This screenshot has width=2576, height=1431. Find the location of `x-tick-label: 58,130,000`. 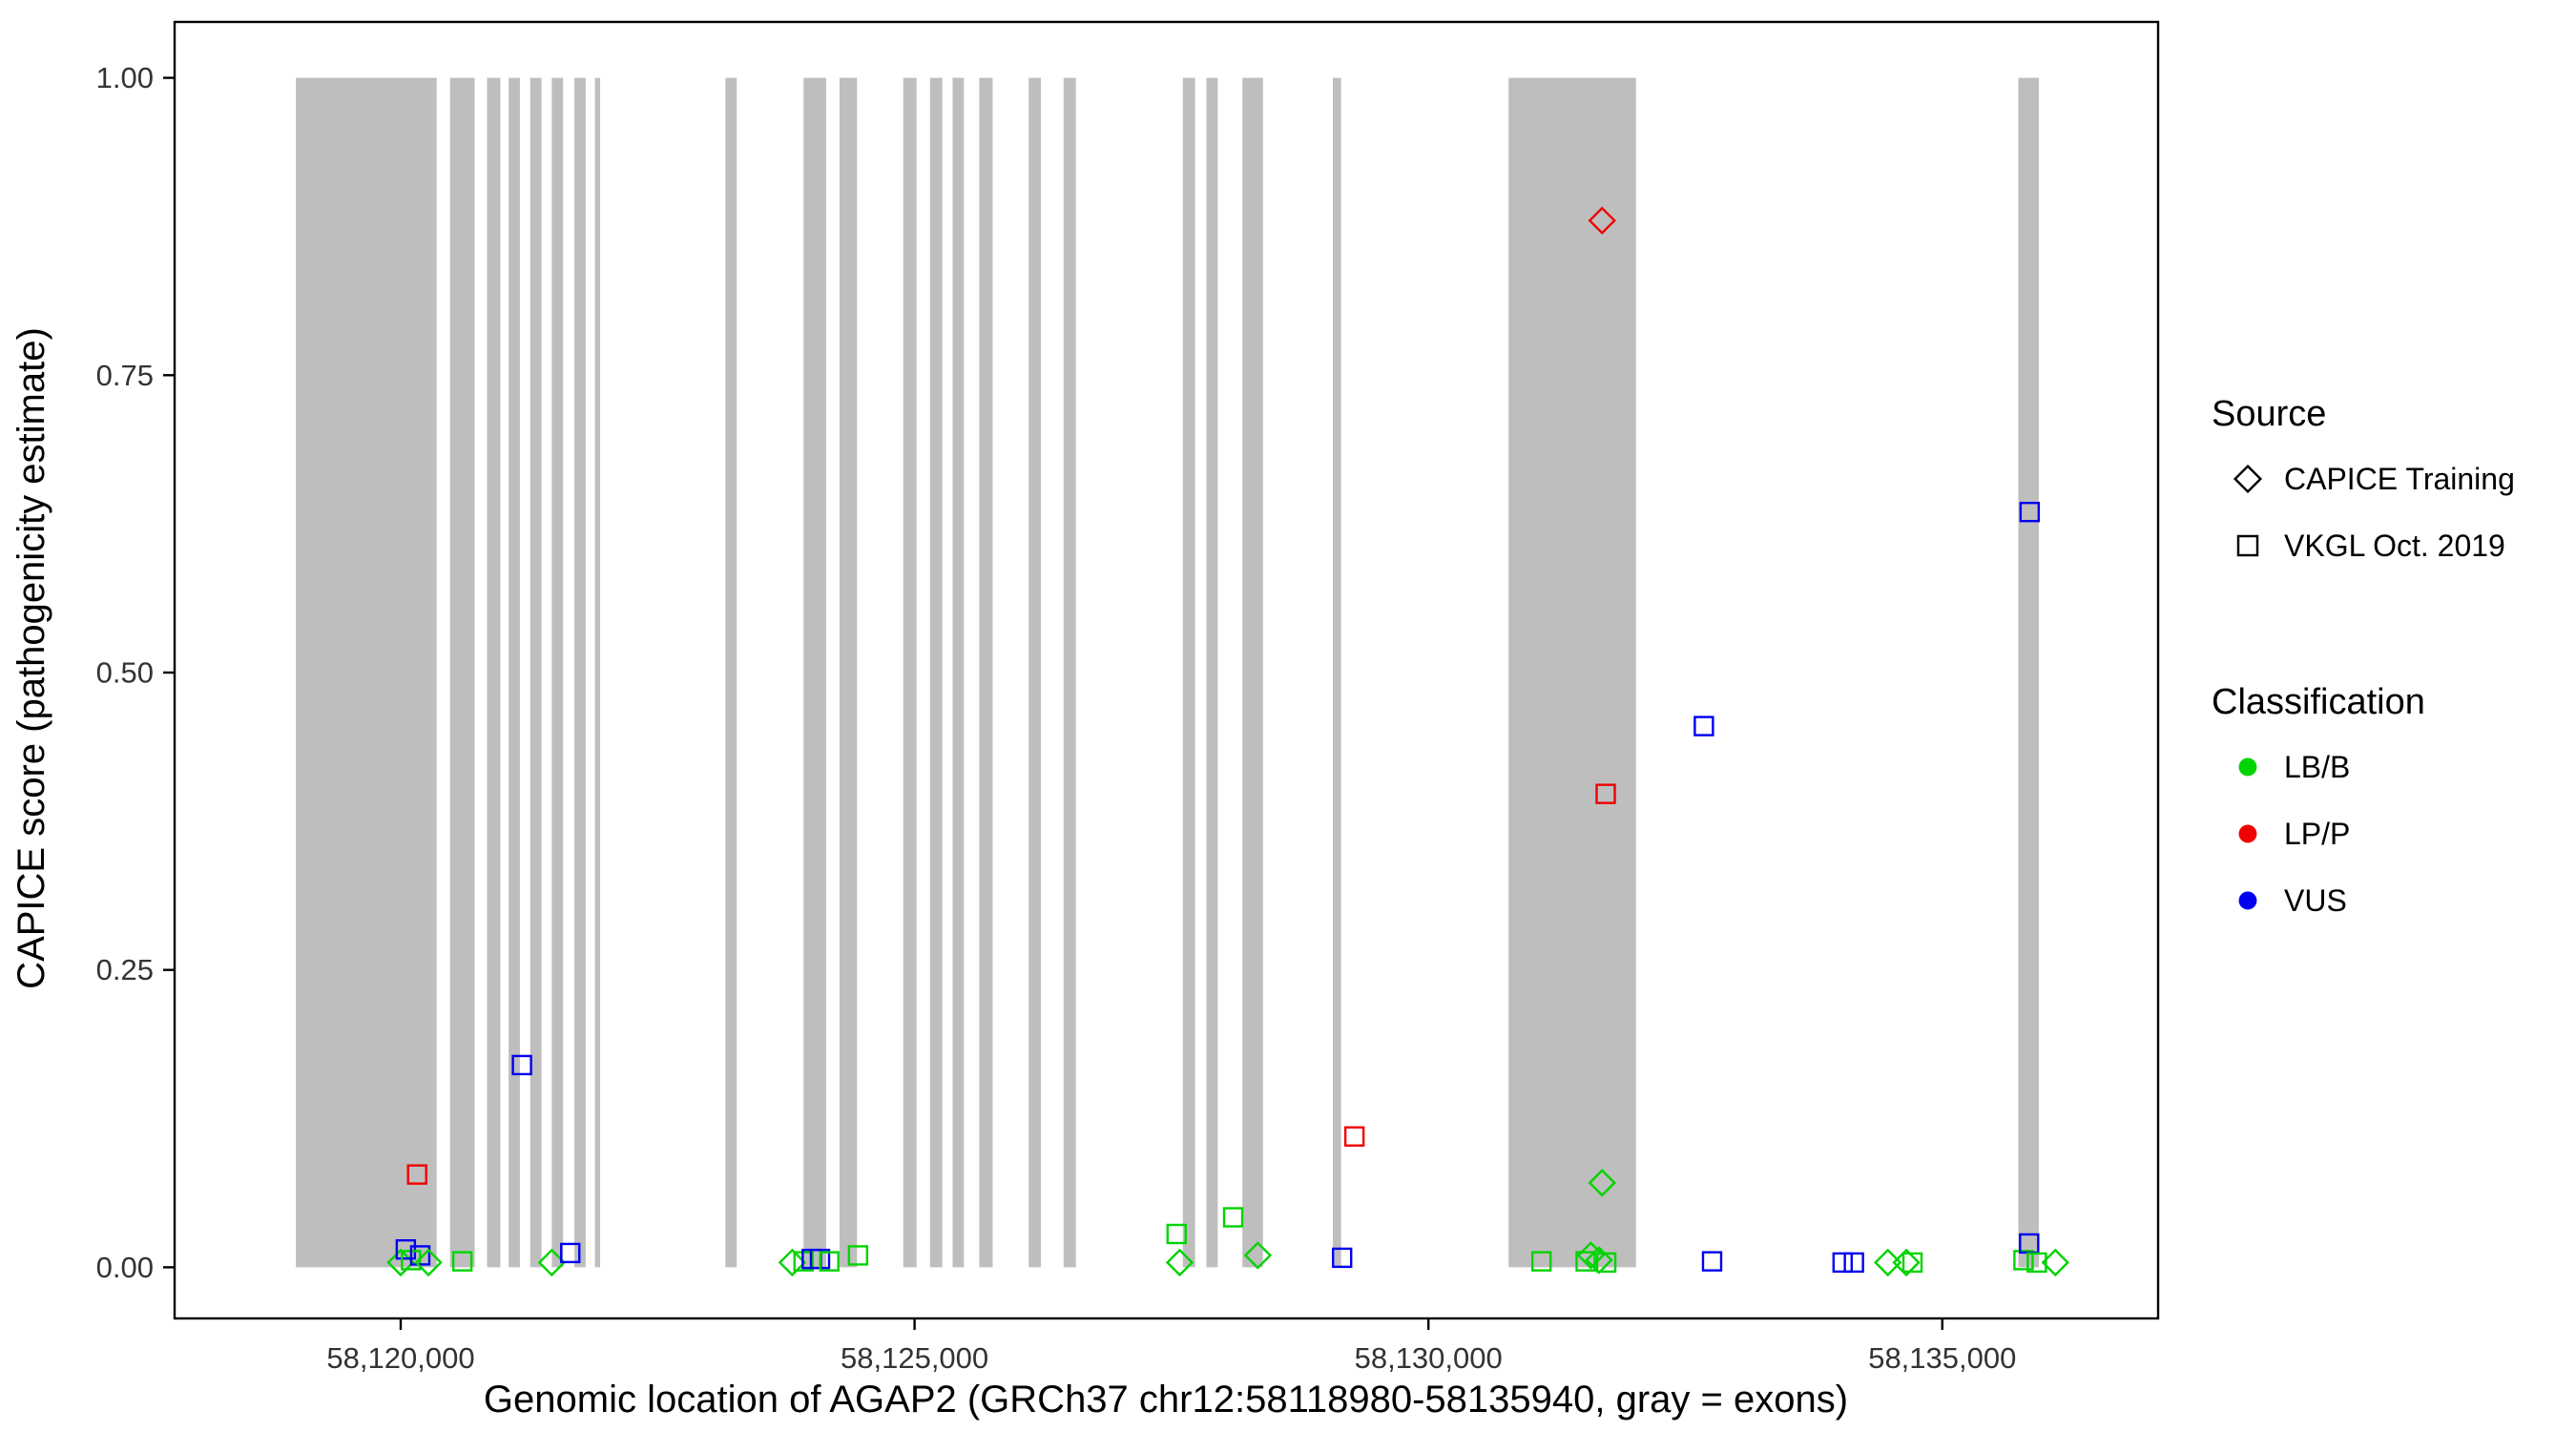

x-tick-label: 58,130,000 is located at coordinates (1429, 1358).